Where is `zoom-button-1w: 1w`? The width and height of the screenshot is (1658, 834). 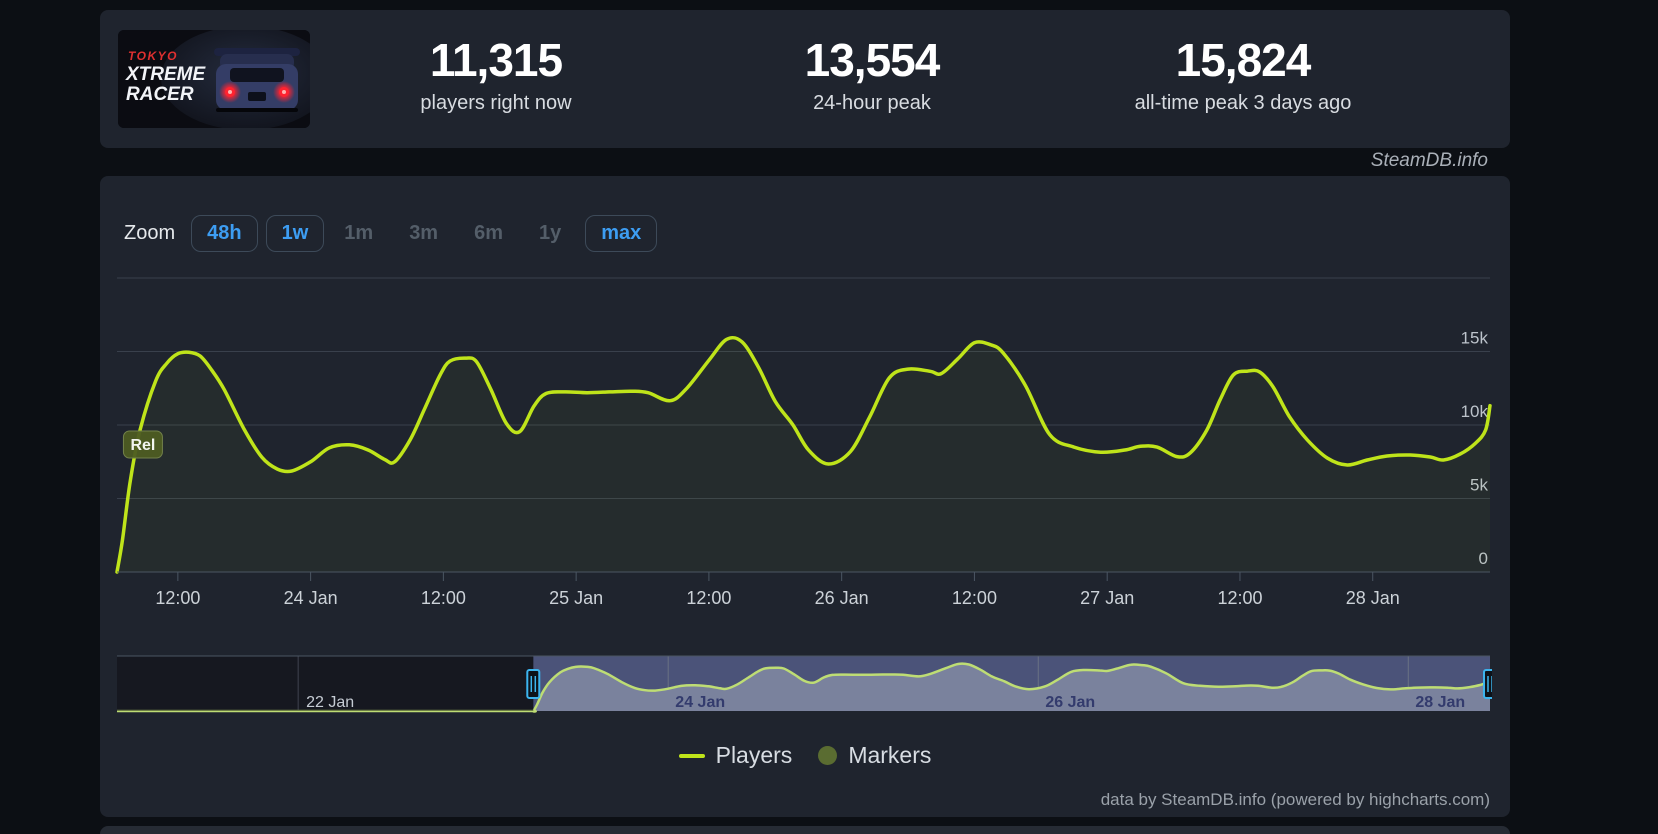 zoom-button-1w: 1w is located at coordinates (295, 233).